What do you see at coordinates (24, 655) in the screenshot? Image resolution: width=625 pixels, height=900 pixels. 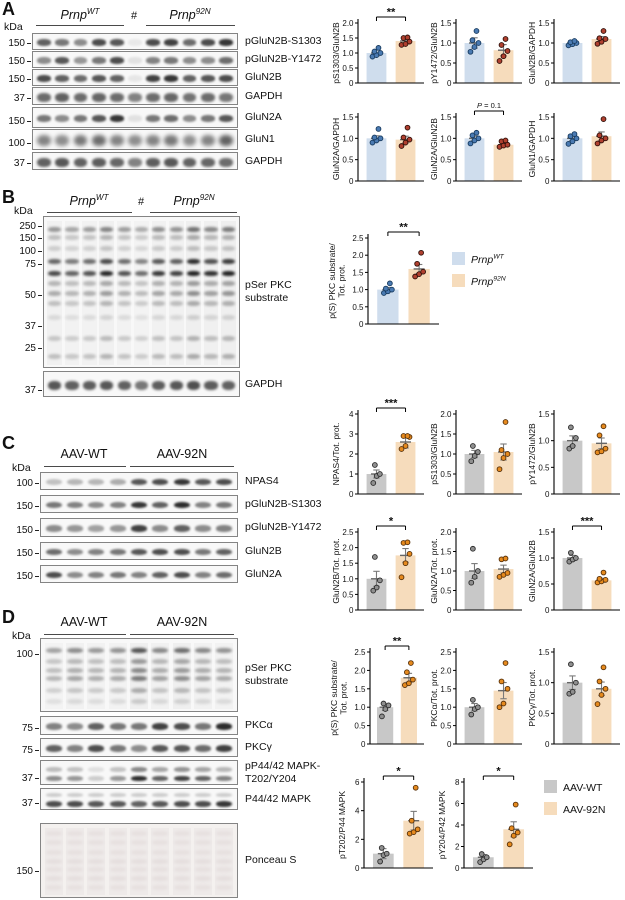 I see `kda-marker: 100` at bounding box center [24, 655].